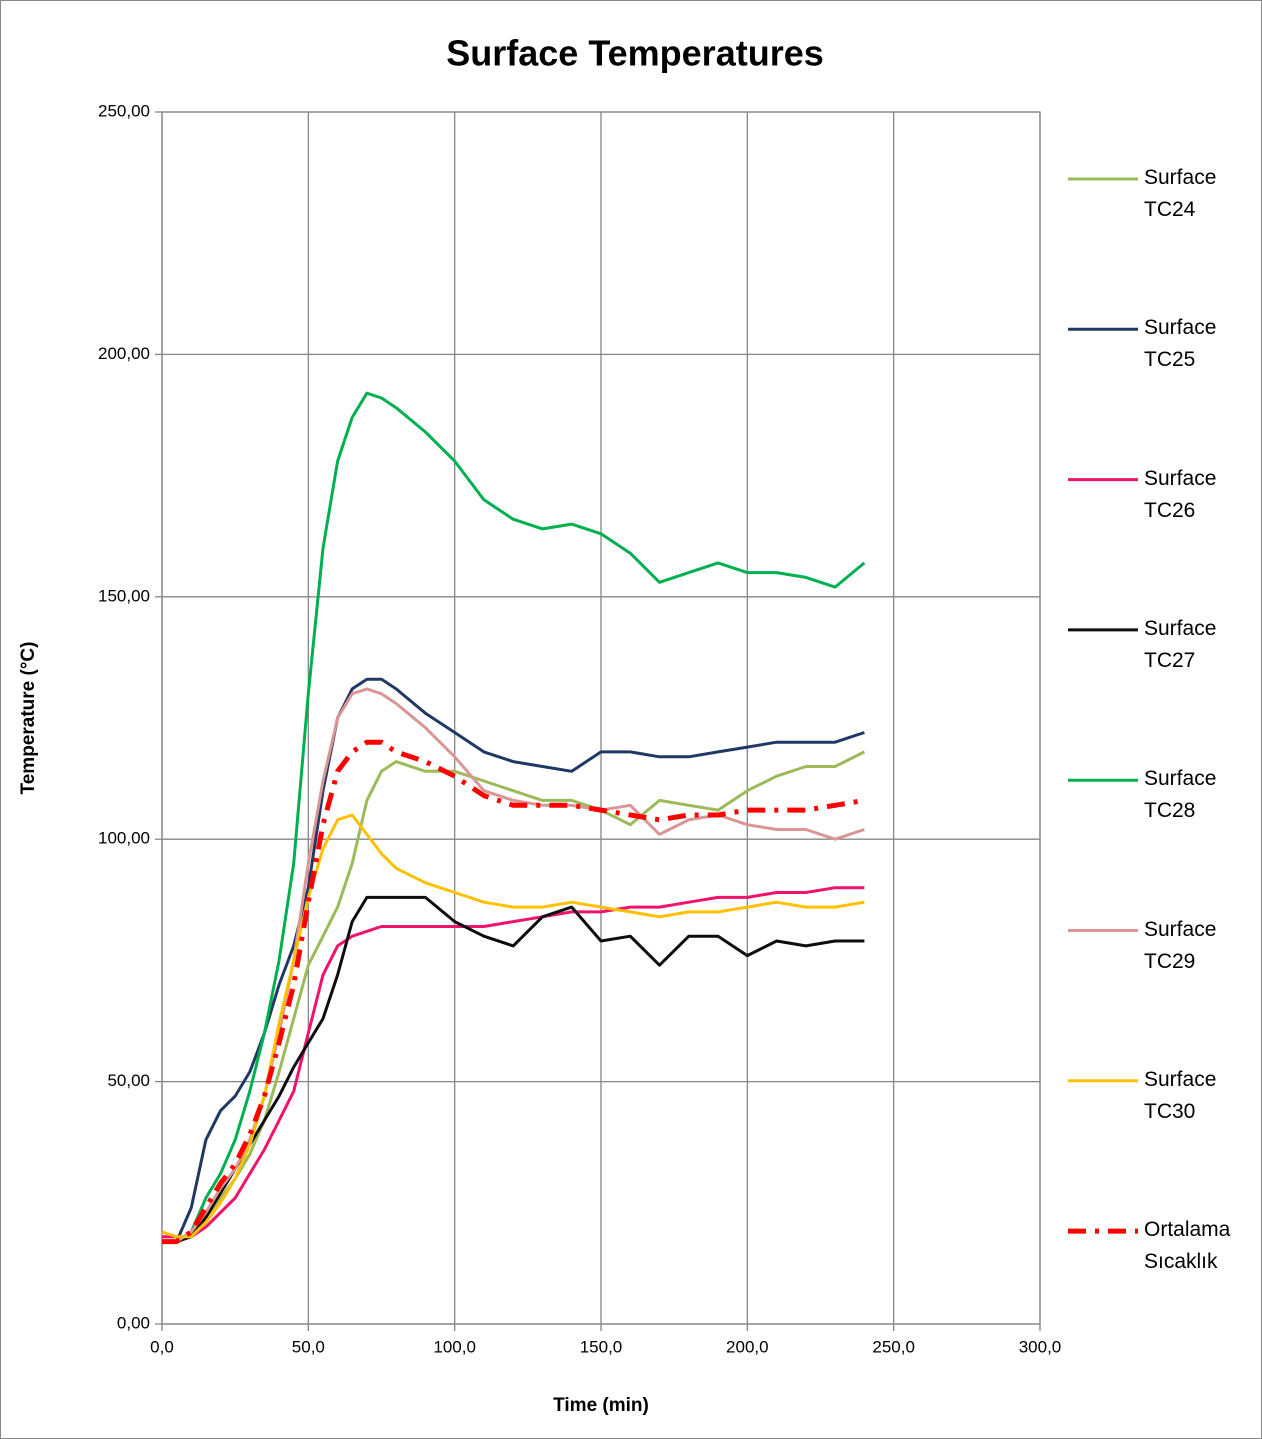 The image size is (1262, 1439). What do you see at coordinates (1180, 945) in the screenshot?
I see `legend-label: Surface TC29` at bounding box center [1180, 945].